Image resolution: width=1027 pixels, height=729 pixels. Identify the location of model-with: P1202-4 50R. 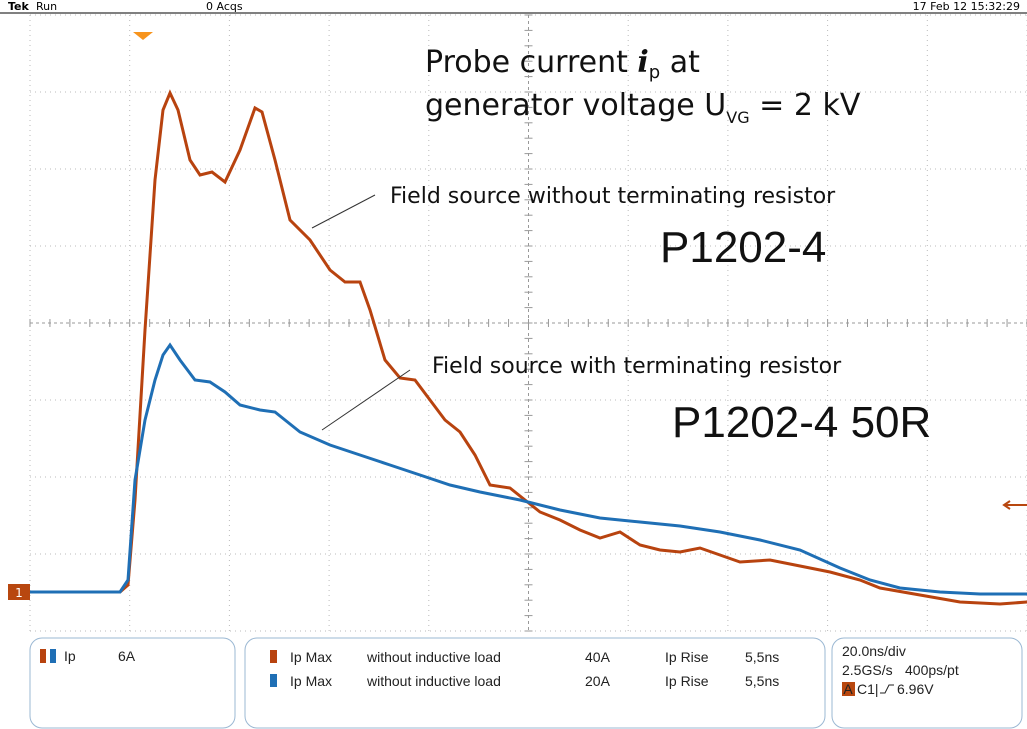
(801, 422).